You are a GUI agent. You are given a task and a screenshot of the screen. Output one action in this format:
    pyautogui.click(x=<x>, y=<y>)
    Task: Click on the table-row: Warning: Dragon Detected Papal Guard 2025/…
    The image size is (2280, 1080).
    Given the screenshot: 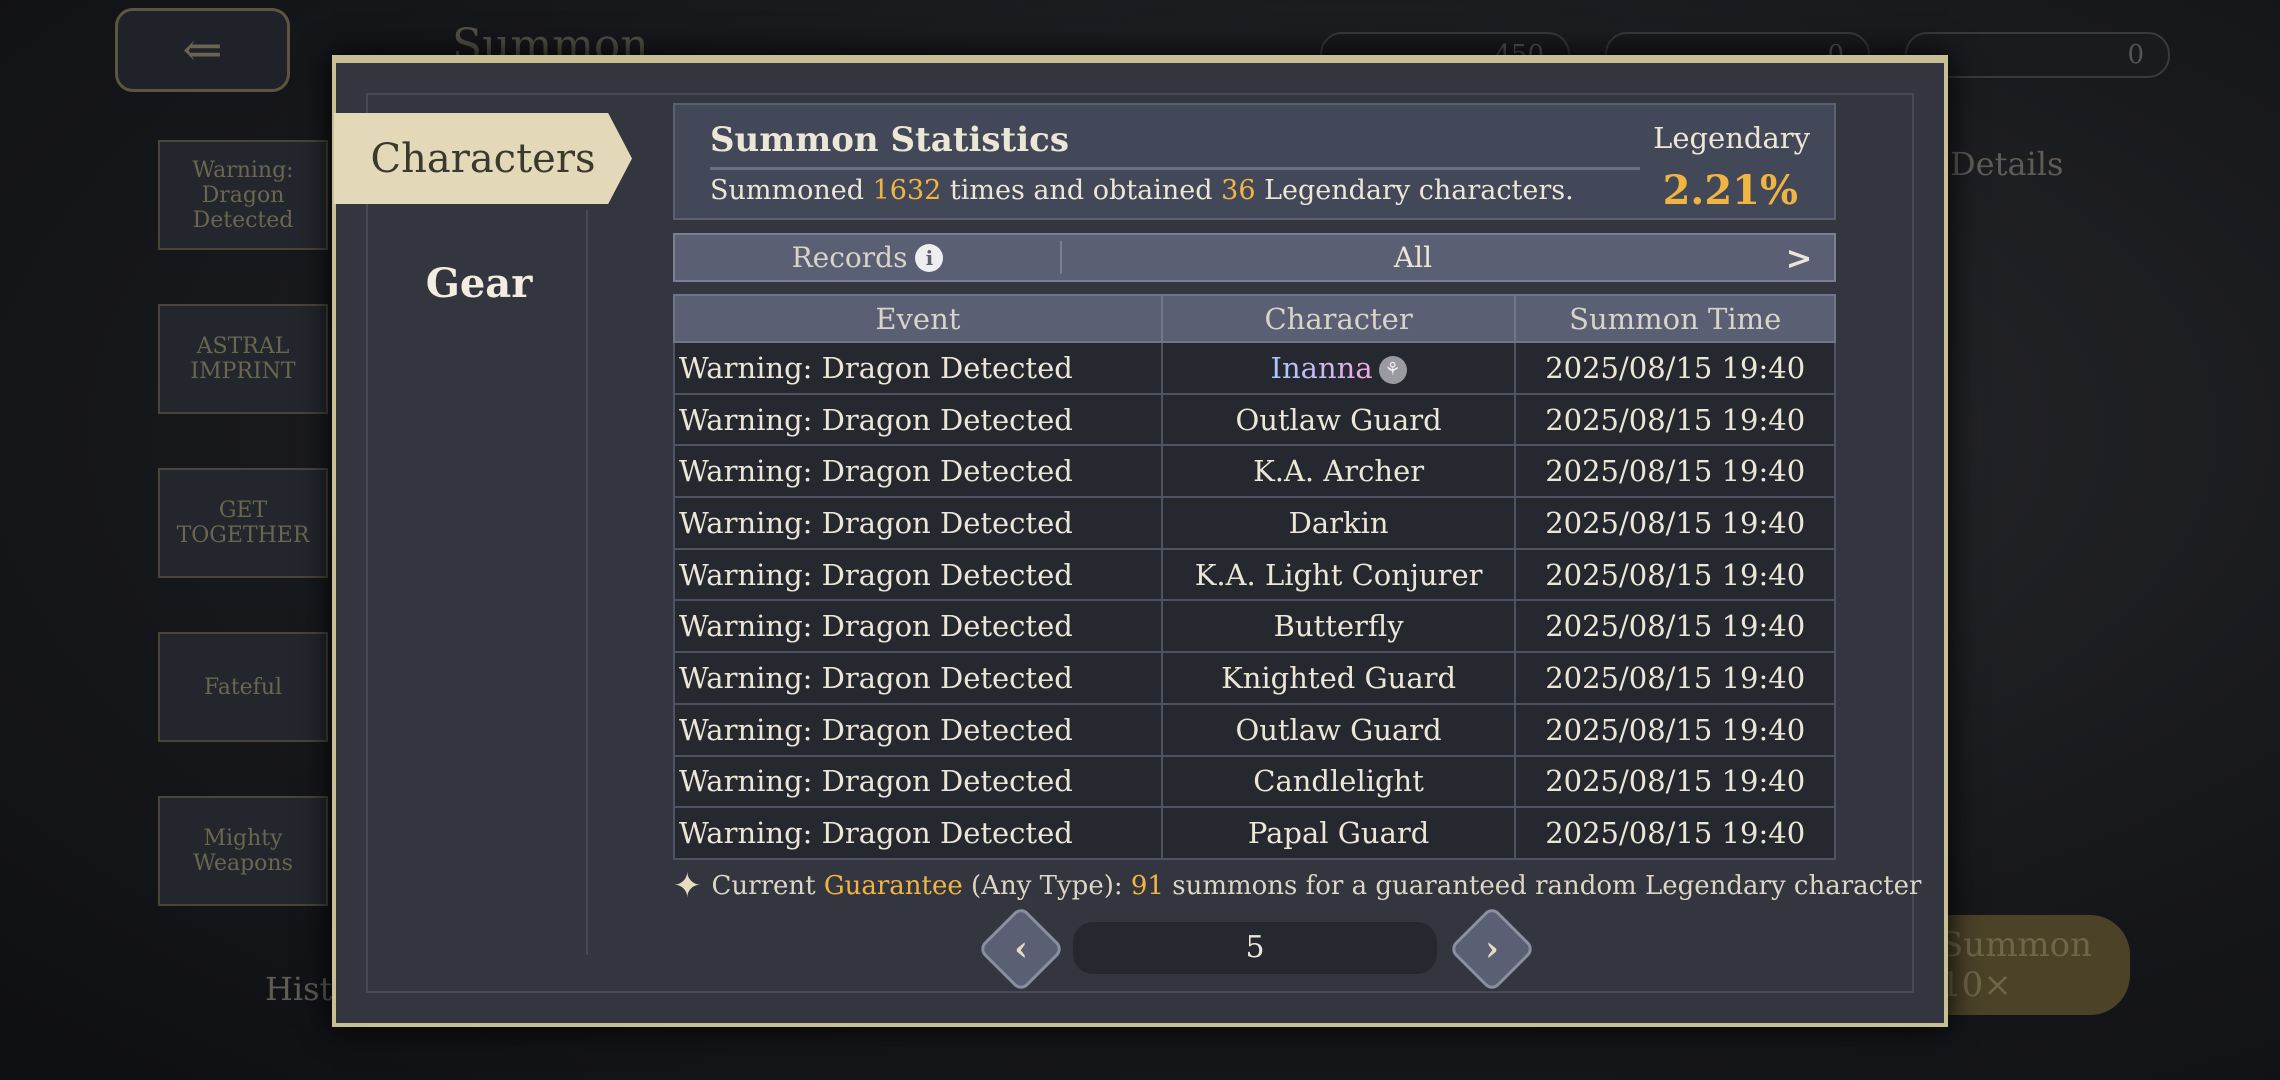 What is the action you would take?
    pyautogui.click(x=1254, y=833)
    